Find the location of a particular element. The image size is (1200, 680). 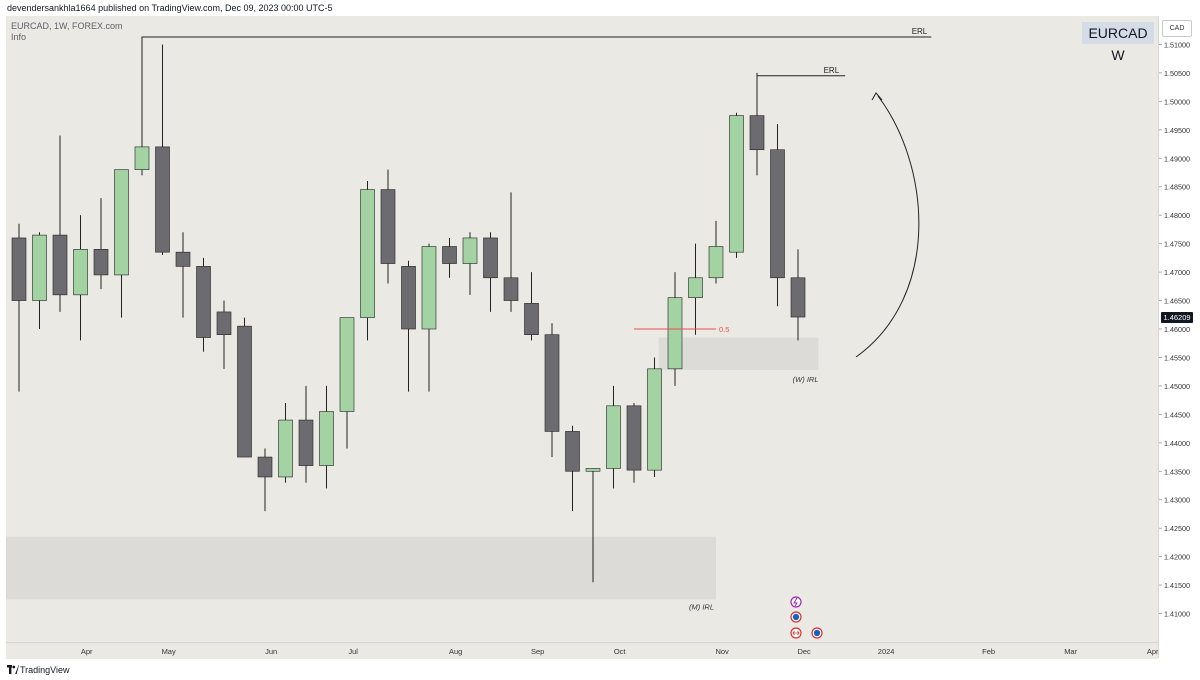

erl-mid-label: ERL is located at coordinates (832, 70).